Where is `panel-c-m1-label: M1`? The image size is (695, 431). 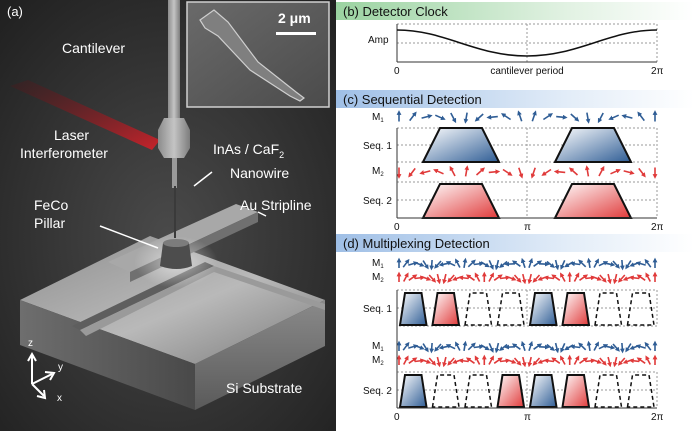
panel-c-m1-label: M1 is located at coordinates (378, 118).